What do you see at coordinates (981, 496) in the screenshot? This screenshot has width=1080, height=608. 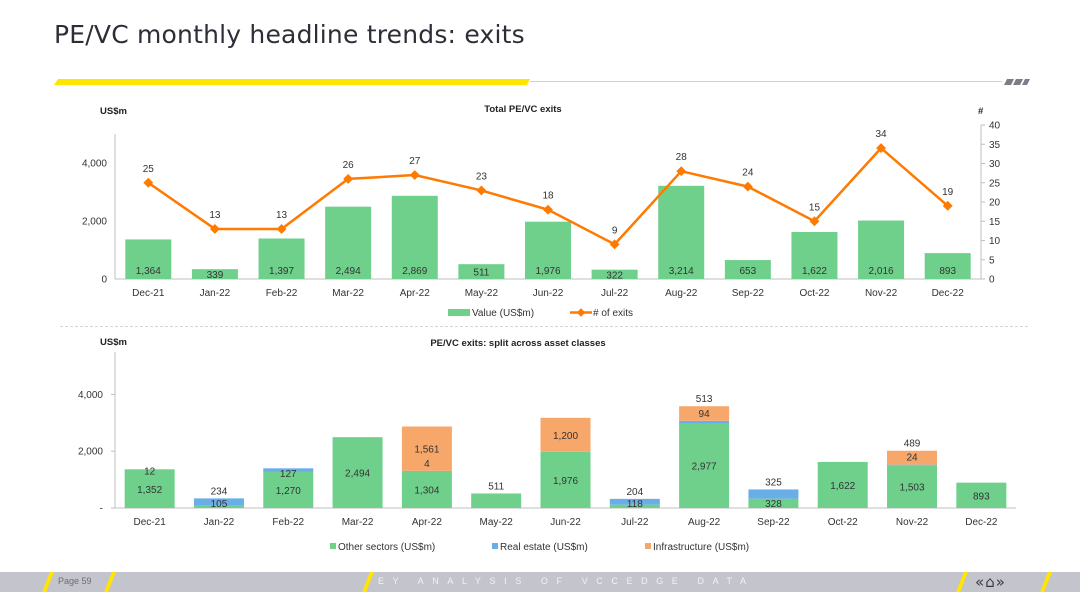 I see `stack-data-label: 893` at bounding box center [981, 496].